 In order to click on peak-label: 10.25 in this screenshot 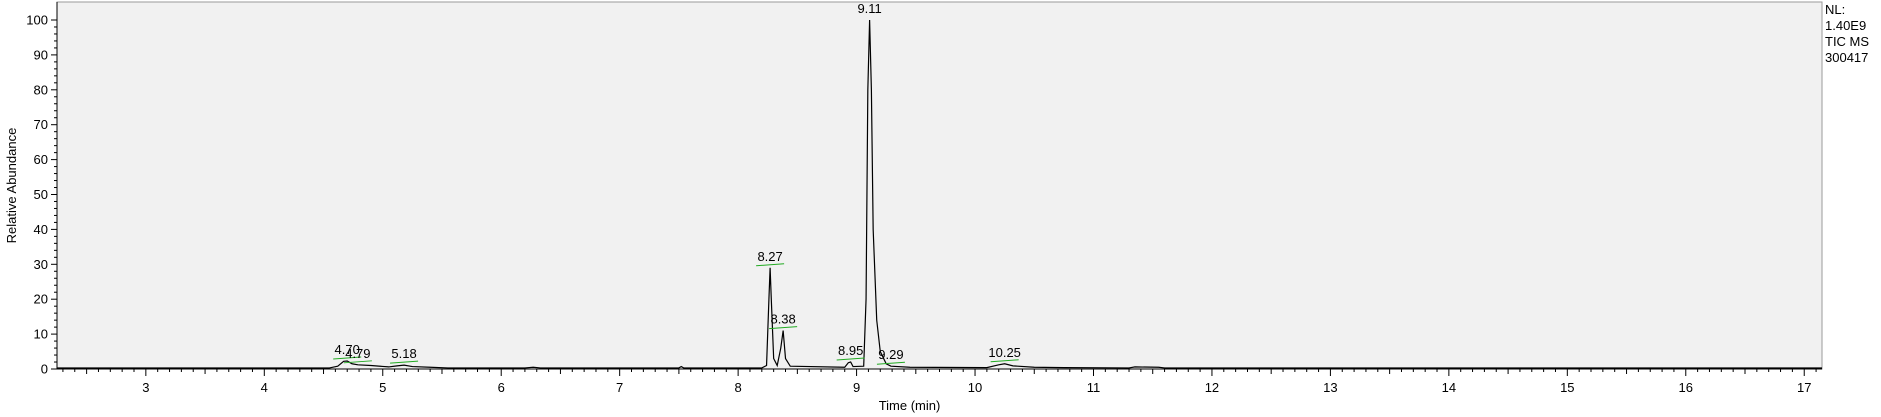, I will do `click(1004, 352)`.